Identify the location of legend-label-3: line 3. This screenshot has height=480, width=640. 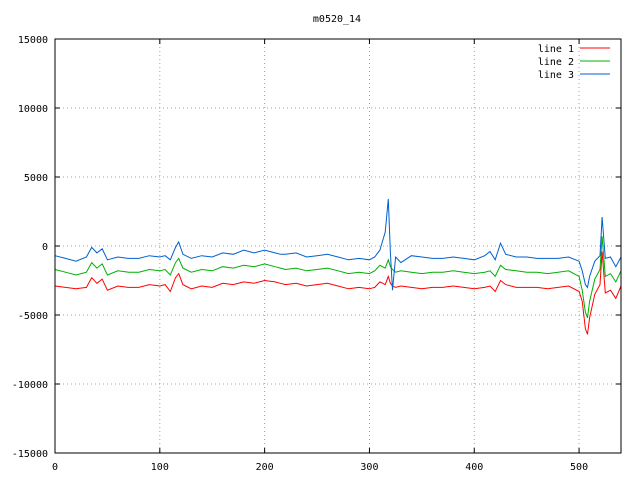
(556, 75).